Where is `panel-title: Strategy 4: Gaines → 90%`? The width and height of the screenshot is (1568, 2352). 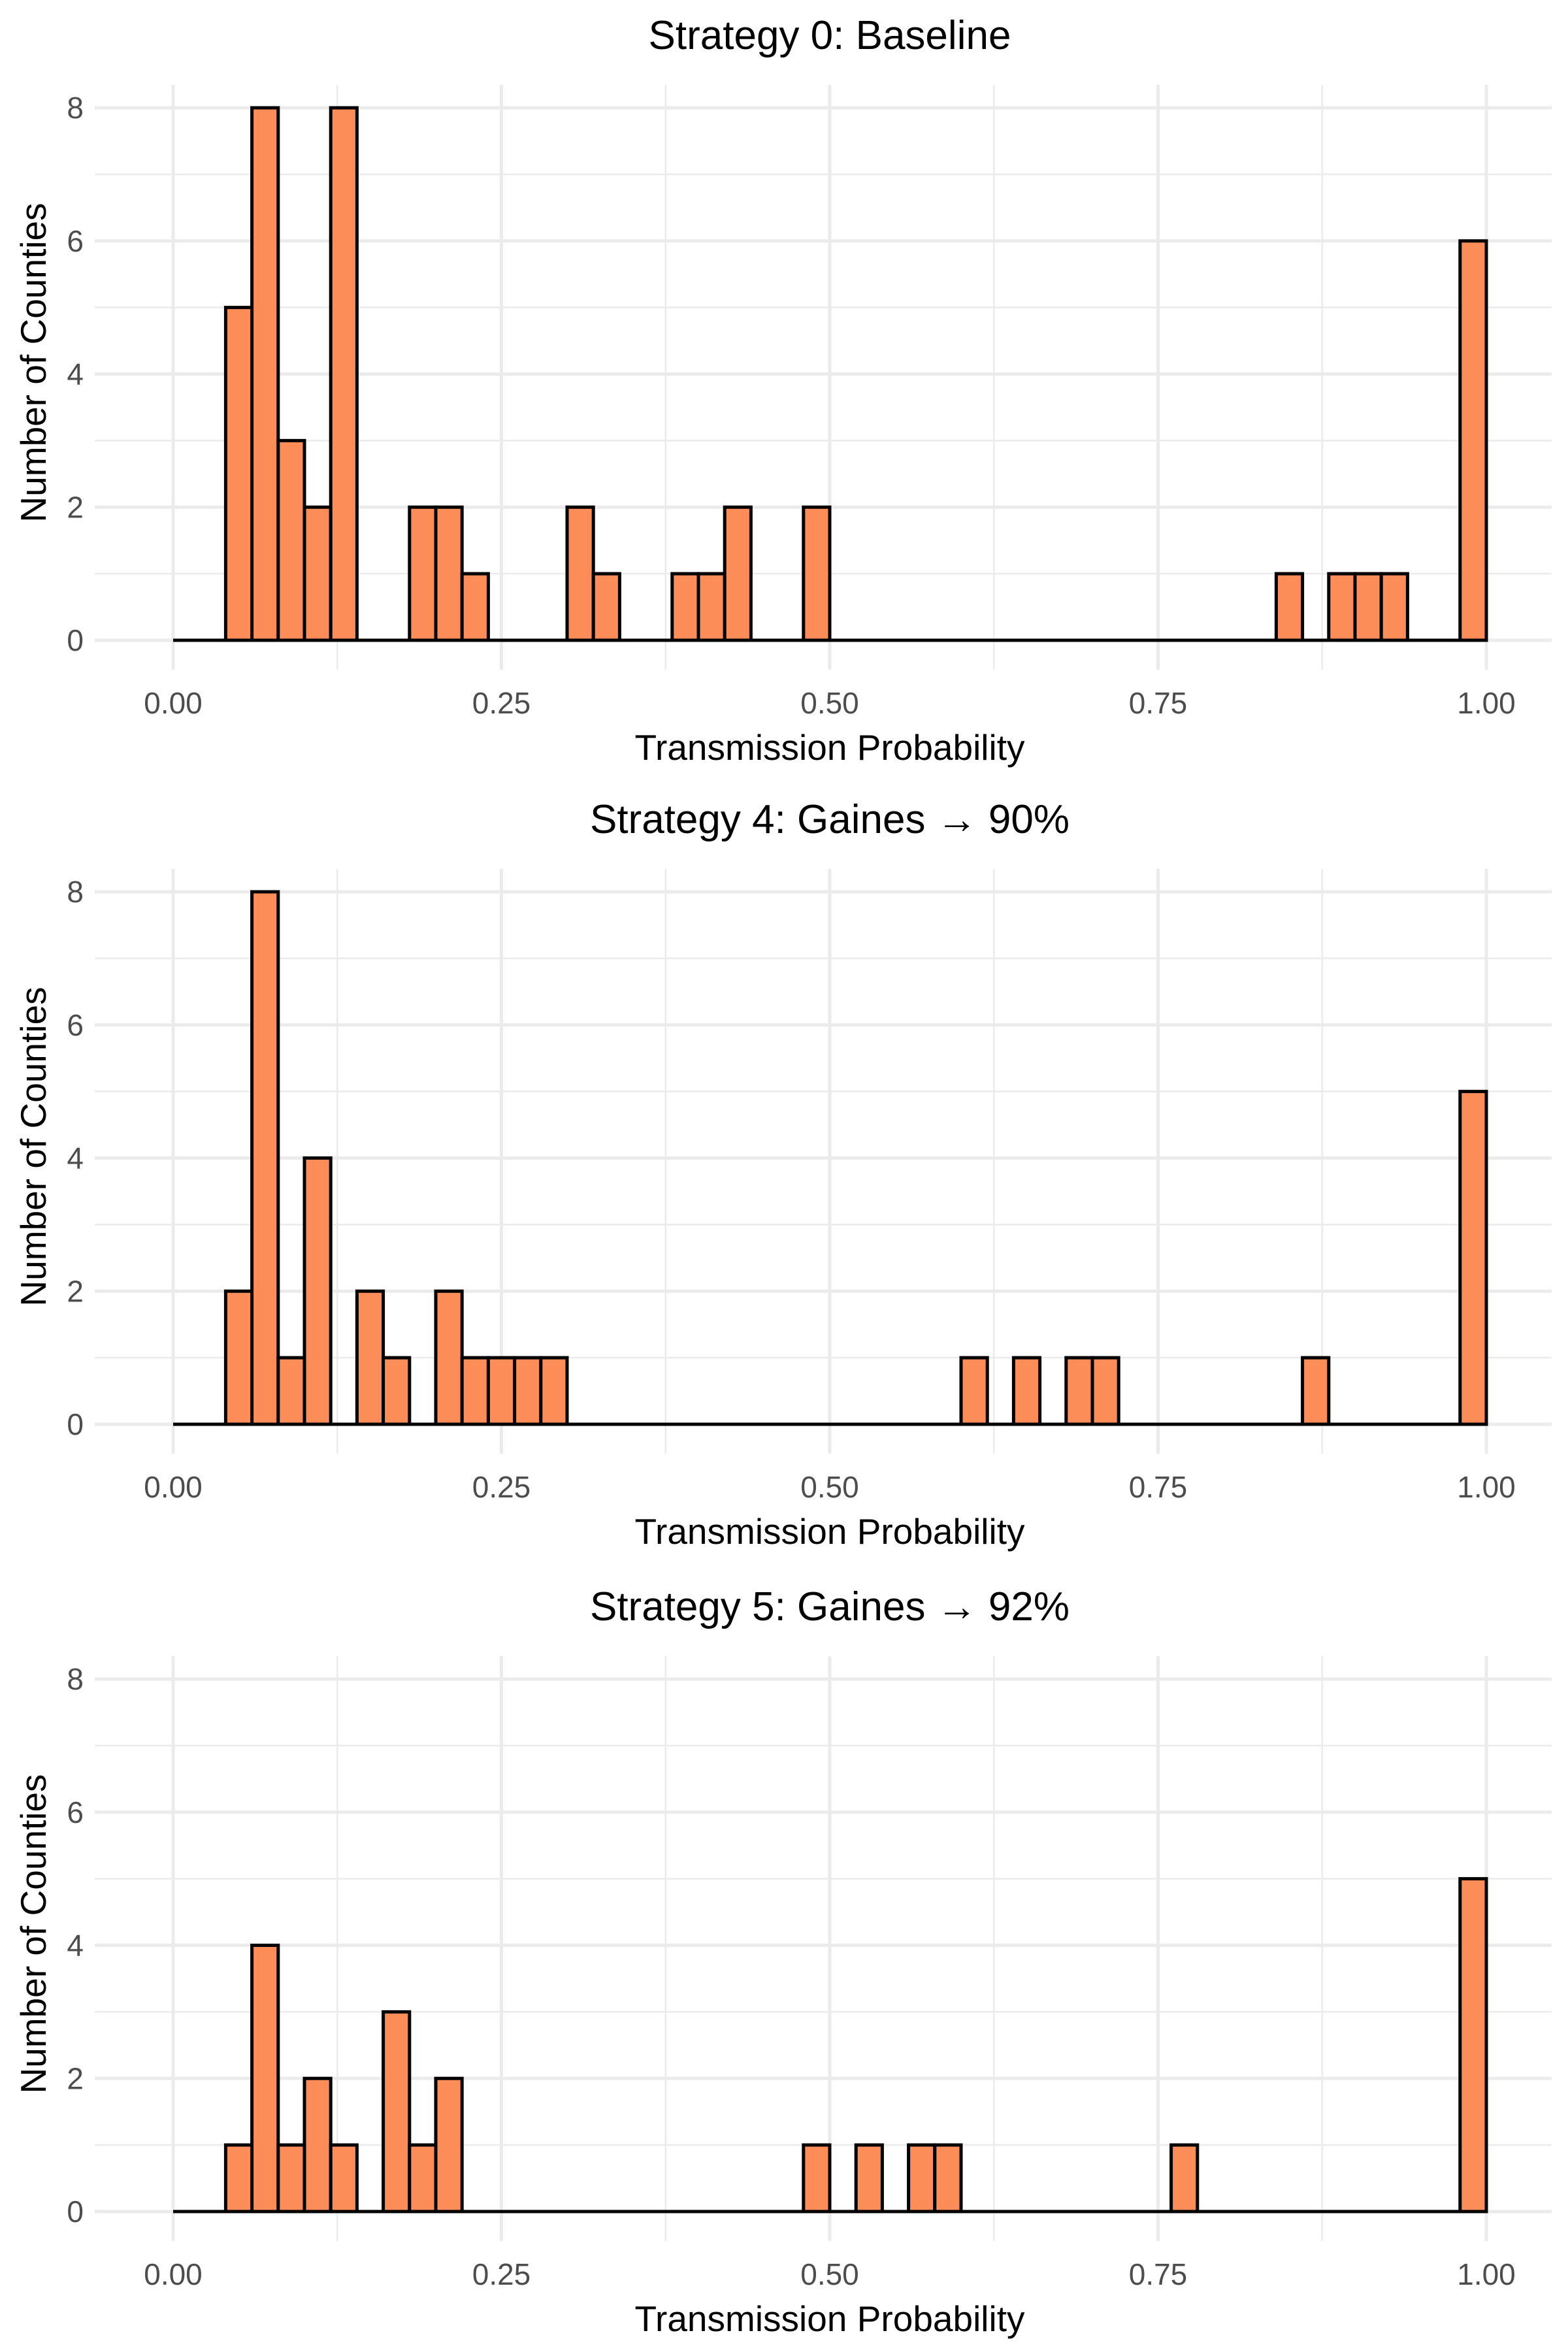 panel-title: Strategy 4: Gaines → 90% is located at coordinates (830, 819).